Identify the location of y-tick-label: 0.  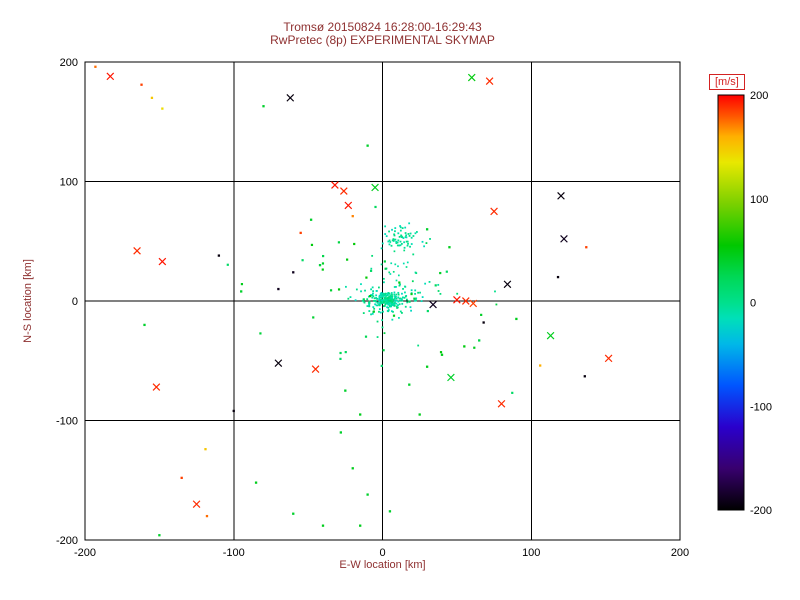
(75, 302).